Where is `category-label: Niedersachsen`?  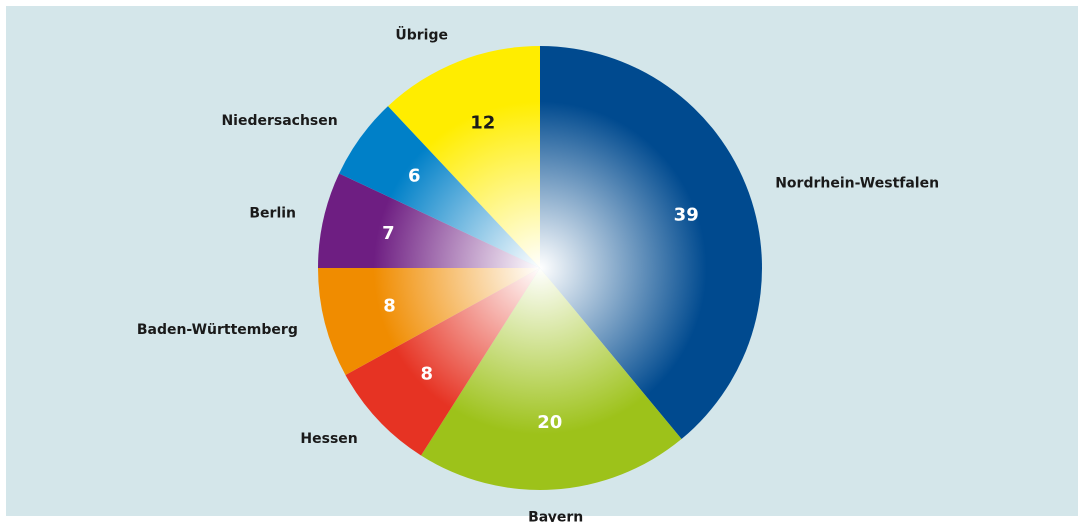
category-label: Niedersachsen is located at coordinates (279, 121).